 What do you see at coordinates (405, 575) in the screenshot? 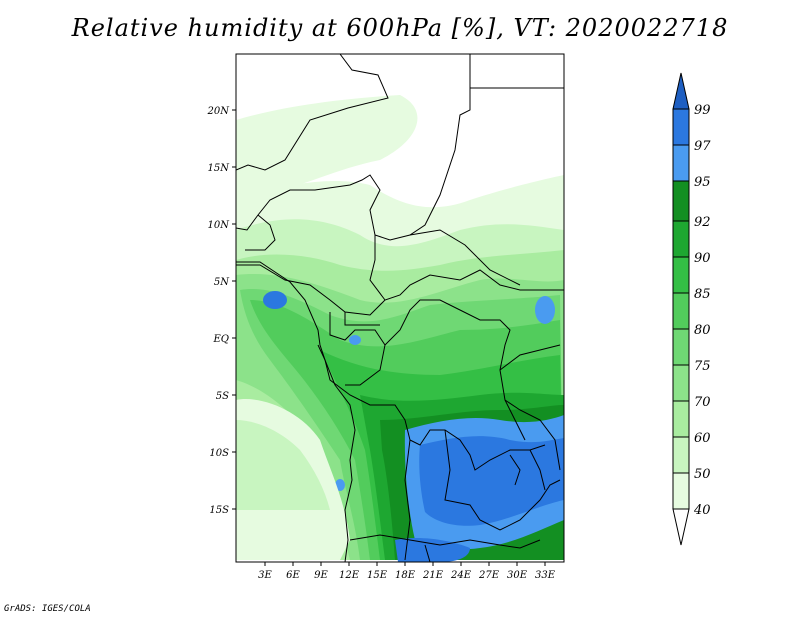
I see `lon-label: 18E` at bounding box center [405, 575].